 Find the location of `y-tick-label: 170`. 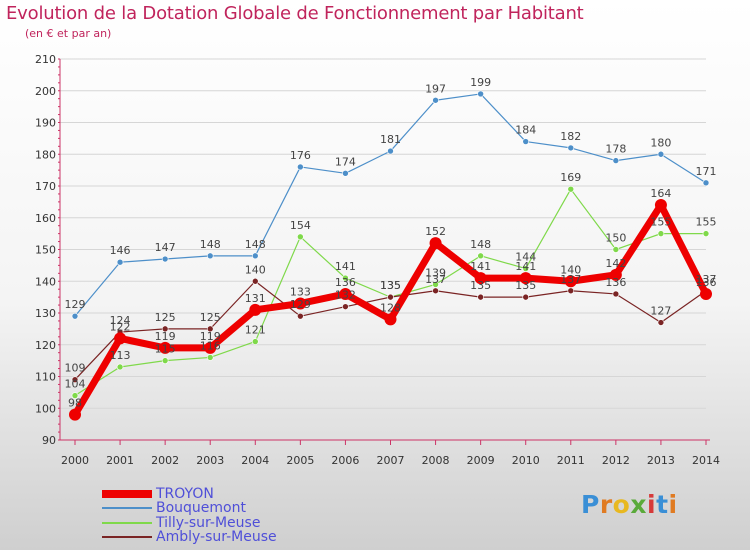

y-tick-label: 170 is located at coordinates (45, 186).